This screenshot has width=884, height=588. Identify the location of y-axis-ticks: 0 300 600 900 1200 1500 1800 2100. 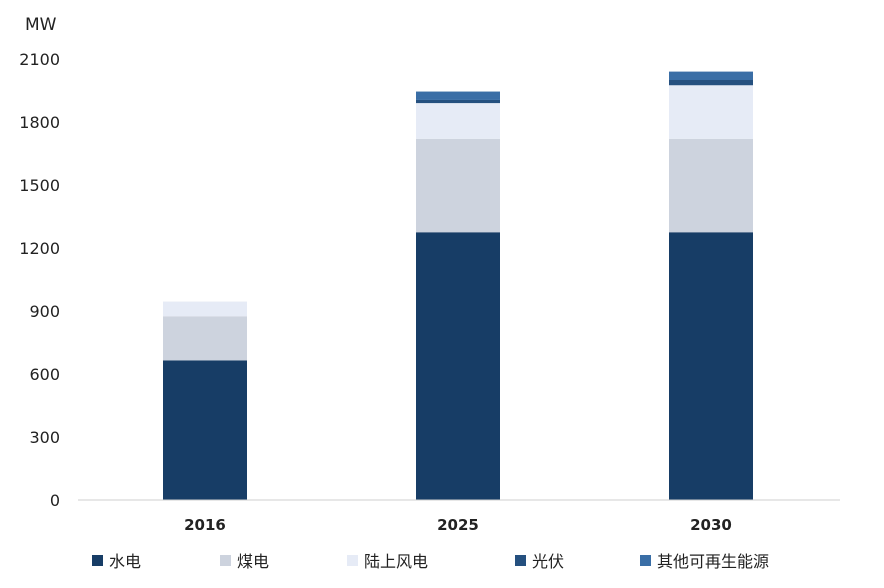
(39, 280).